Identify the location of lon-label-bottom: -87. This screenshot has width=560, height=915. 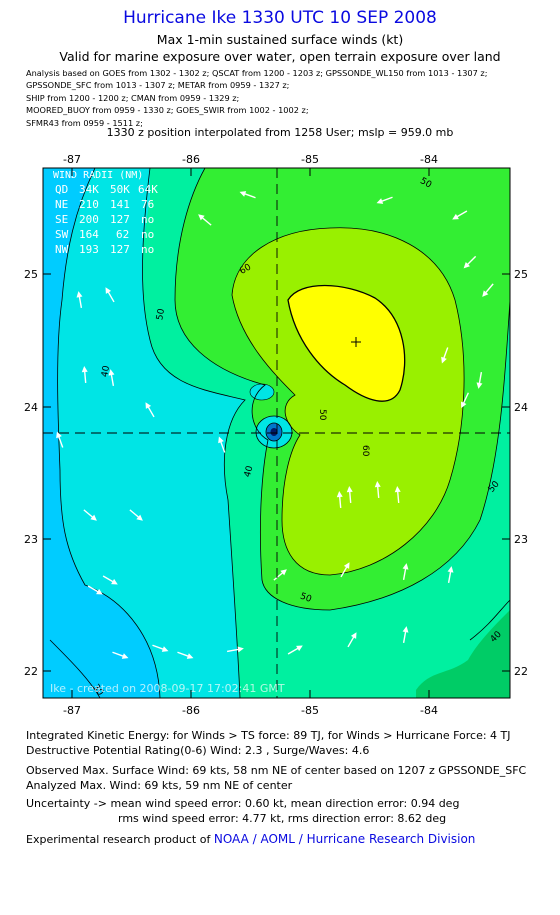
(72, 709).